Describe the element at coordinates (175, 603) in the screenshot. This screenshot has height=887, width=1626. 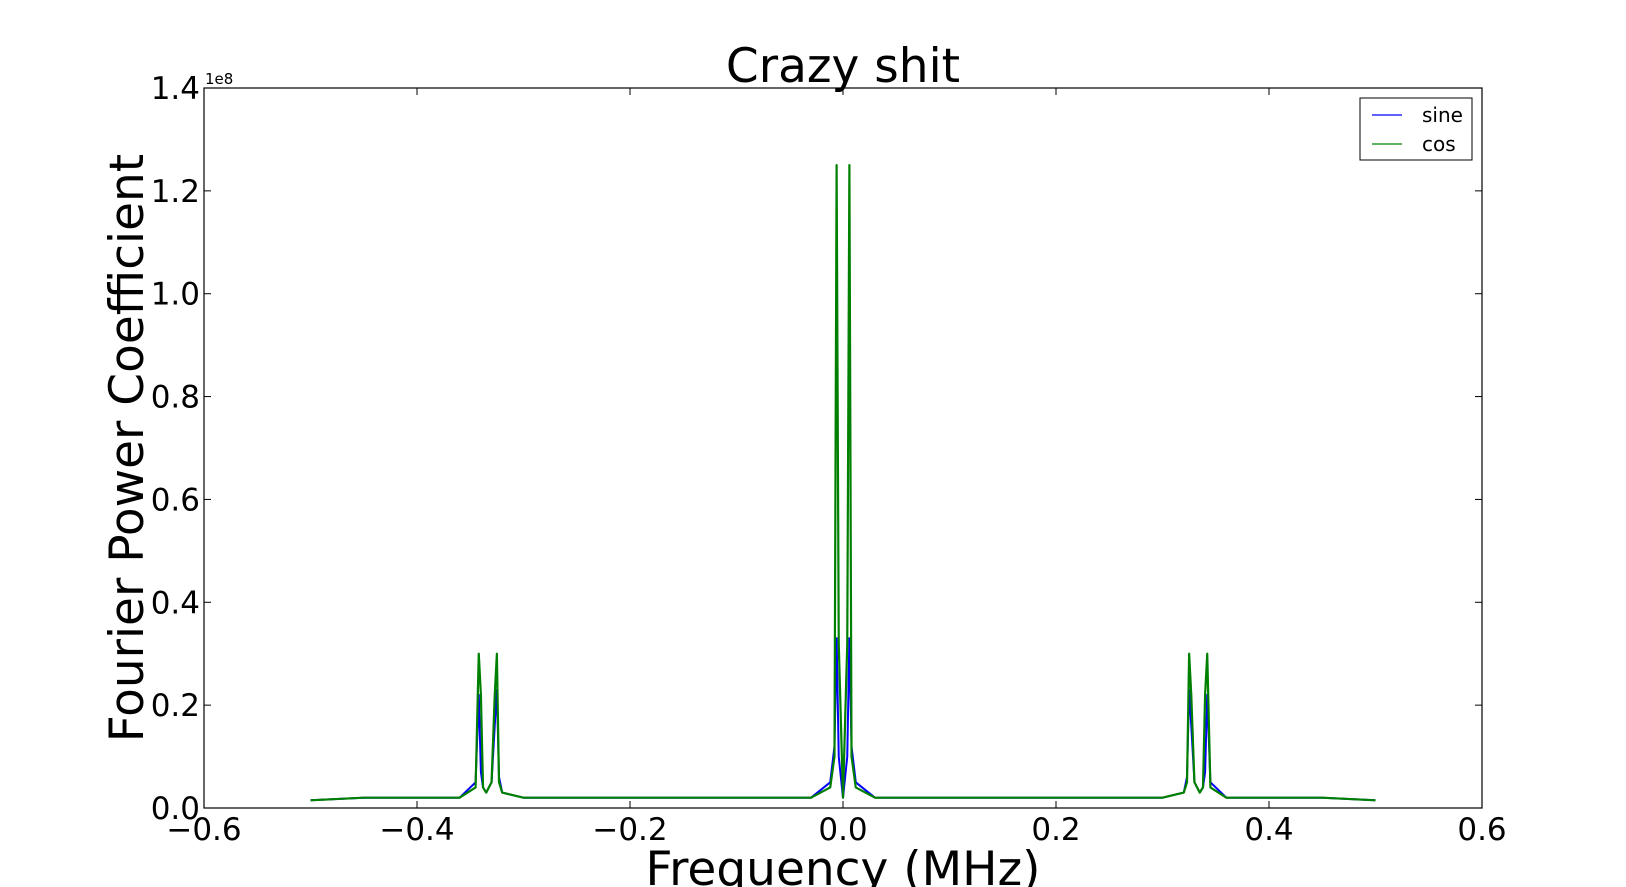
I see `y-tick-label: 0.4` at that location.